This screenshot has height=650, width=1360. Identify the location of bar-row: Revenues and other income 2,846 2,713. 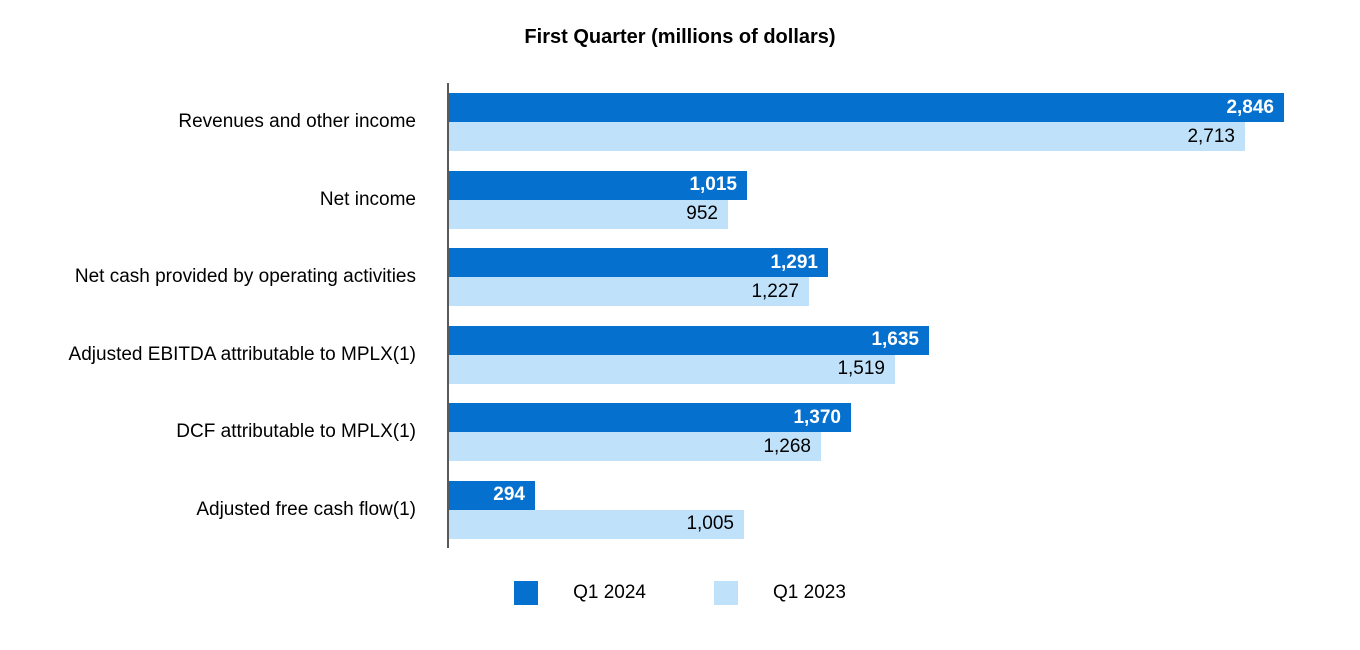
(680, 122).